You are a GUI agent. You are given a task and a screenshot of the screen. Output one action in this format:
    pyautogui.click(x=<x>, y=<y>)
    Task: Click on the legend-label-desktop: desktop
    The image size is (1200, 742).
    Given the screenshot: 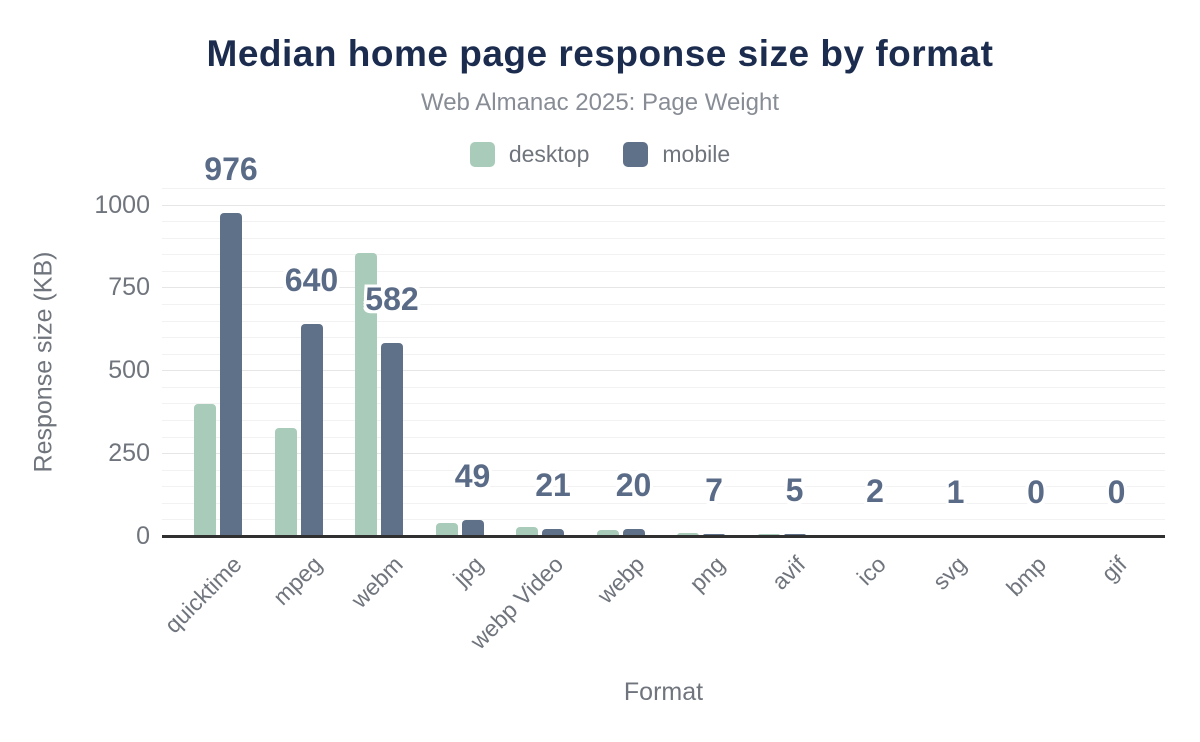 What is the action you would take?
    pyautogui.click(x=549, y=154)
    